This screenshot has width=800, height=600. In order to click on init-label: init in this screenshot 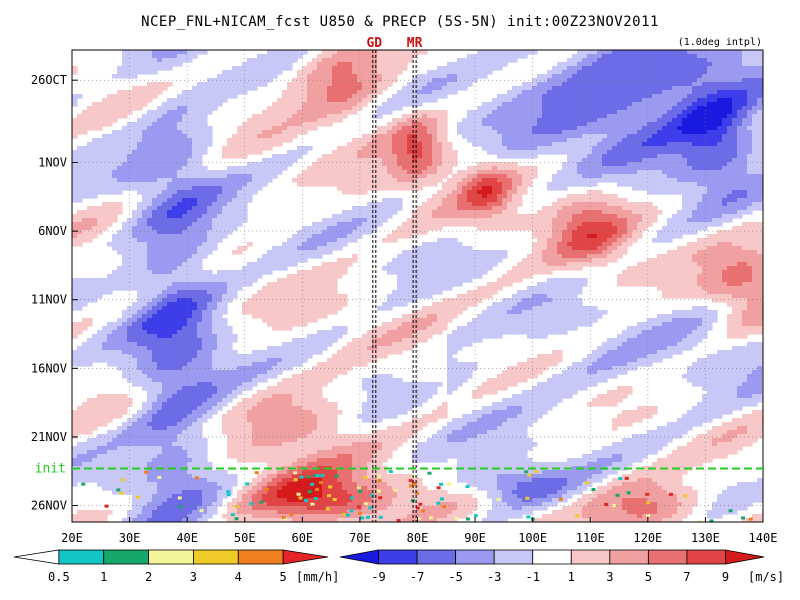, I will do `click(50, 468)`.